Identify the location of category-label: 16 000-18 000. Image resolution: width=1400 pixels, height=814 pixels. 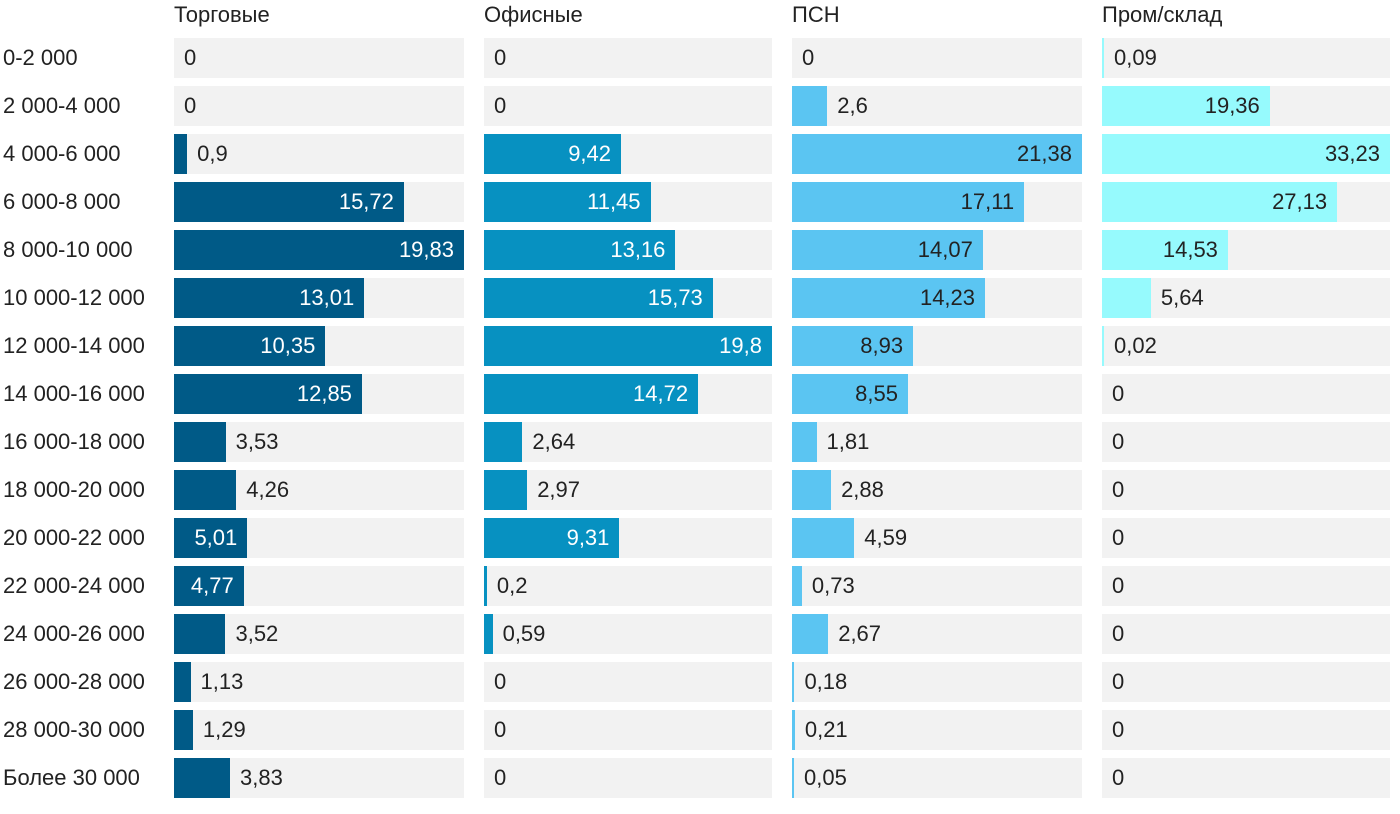
(74, 441).